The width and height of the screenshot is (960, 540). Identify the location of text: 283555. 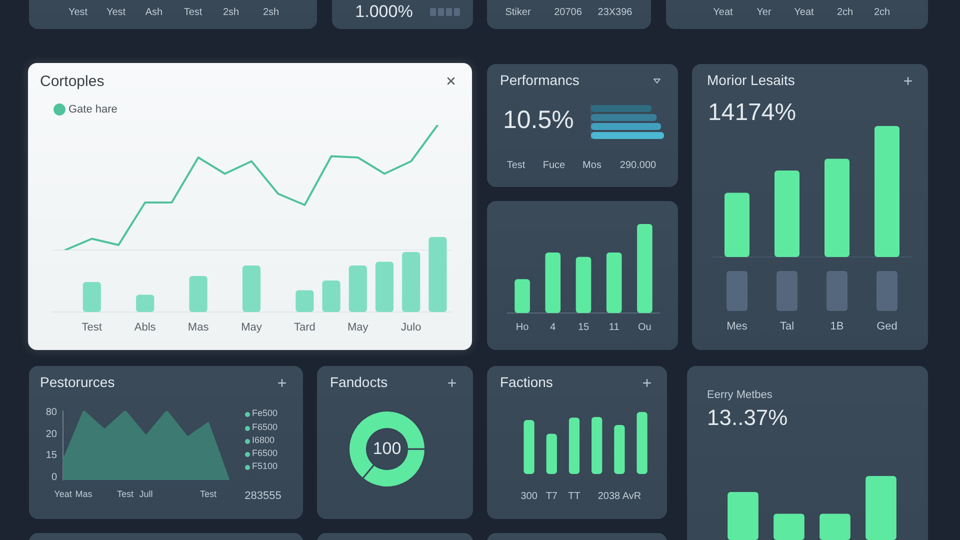
(263, 496).